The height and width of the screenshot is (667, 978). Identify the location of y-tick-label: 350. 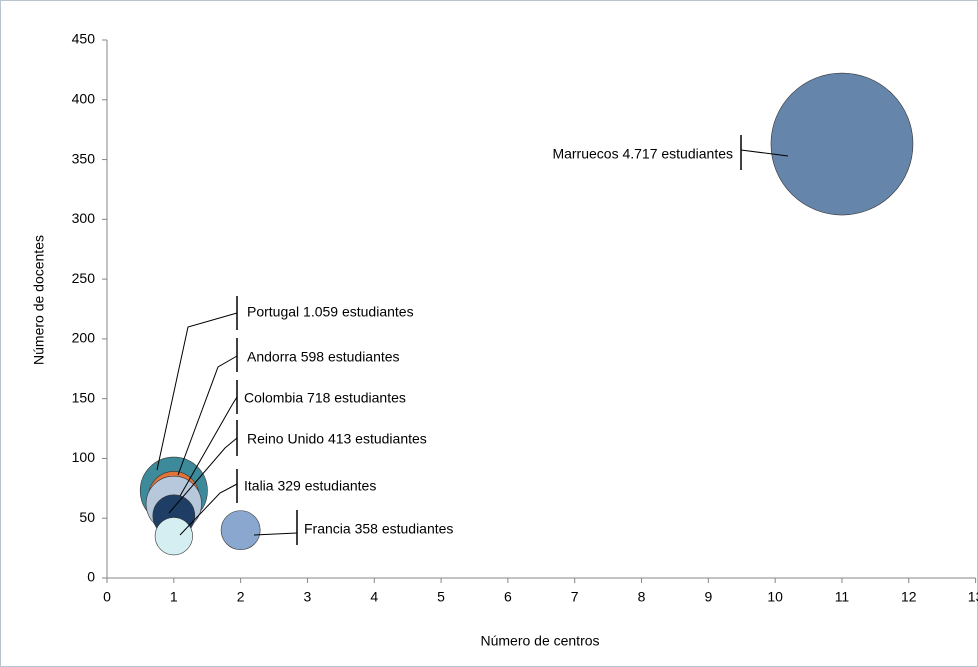
(84, 158).